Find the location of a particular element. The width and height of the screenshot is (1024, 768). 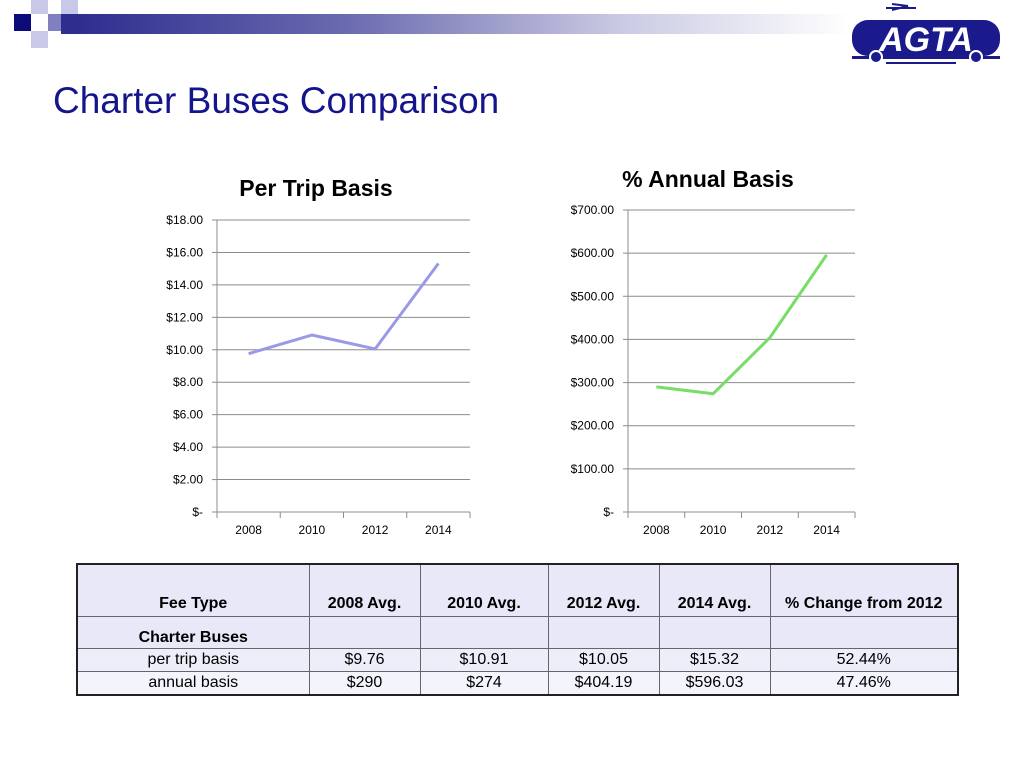

table-cell: per trip basis is located at coordinates (193, 660).